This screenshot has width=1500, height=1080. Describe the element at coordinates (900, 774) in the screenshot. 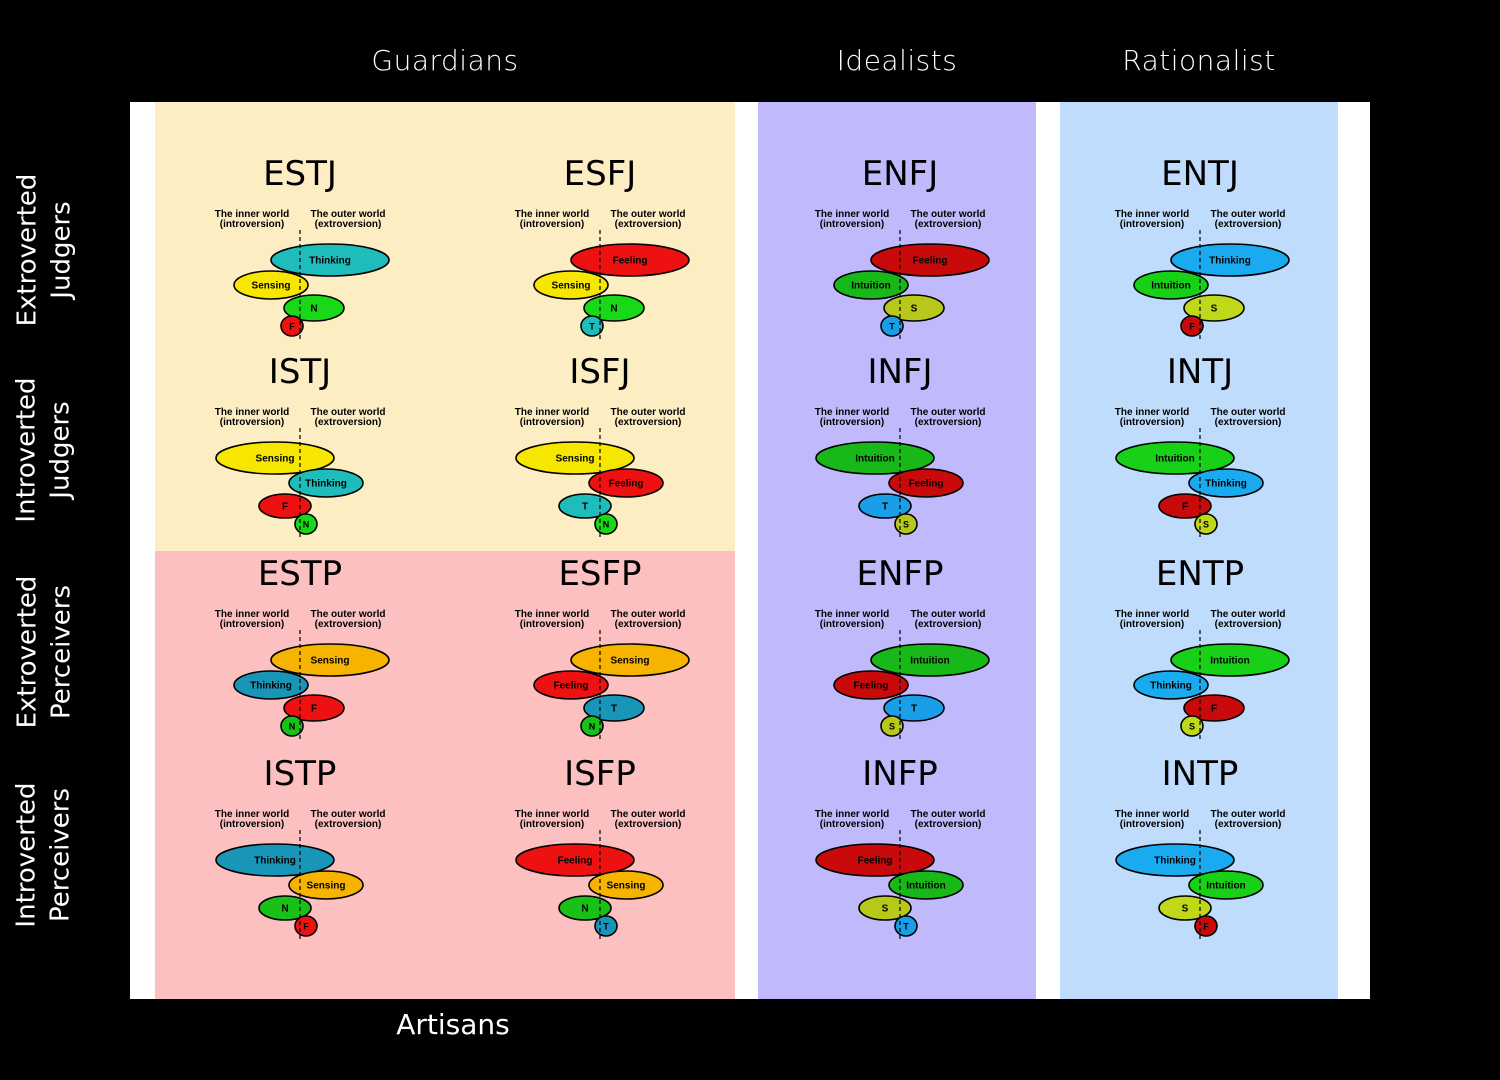

I see `type-code: INFP` at that location.